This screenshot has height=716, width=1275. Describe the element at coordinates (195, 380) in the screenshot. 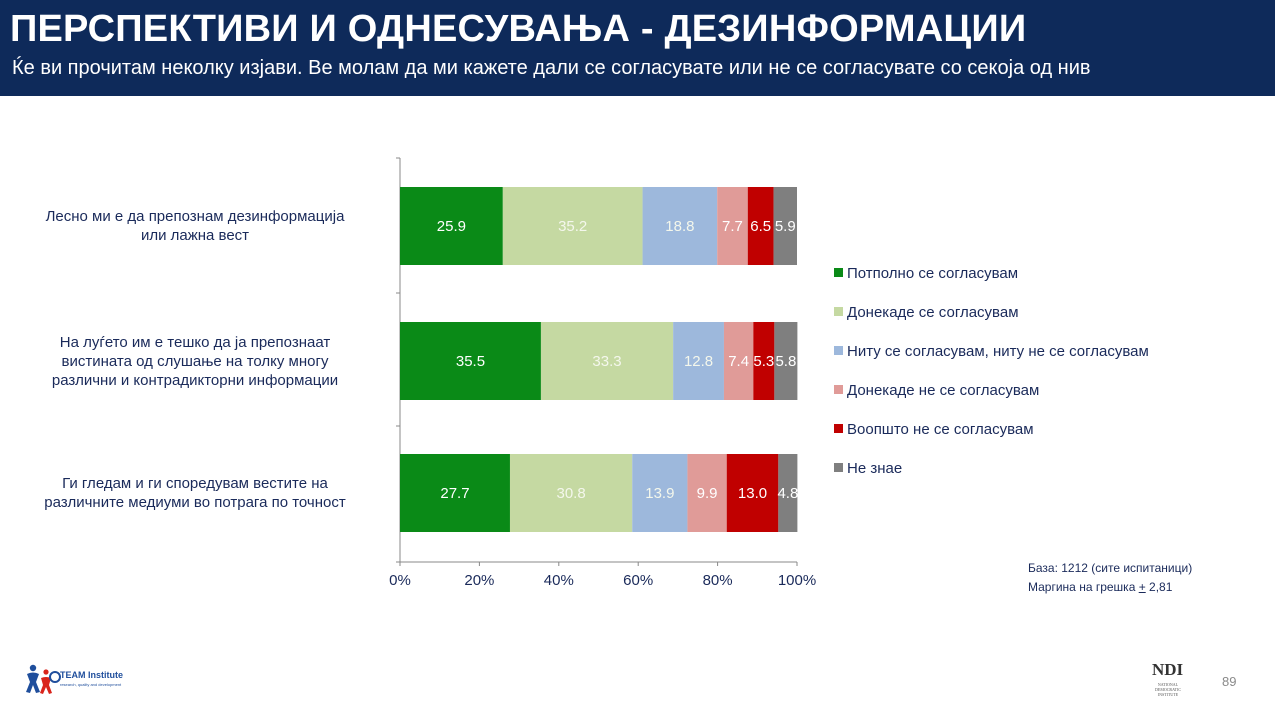

I see `category-label-line: различни и контрадикторни информации` at that location.